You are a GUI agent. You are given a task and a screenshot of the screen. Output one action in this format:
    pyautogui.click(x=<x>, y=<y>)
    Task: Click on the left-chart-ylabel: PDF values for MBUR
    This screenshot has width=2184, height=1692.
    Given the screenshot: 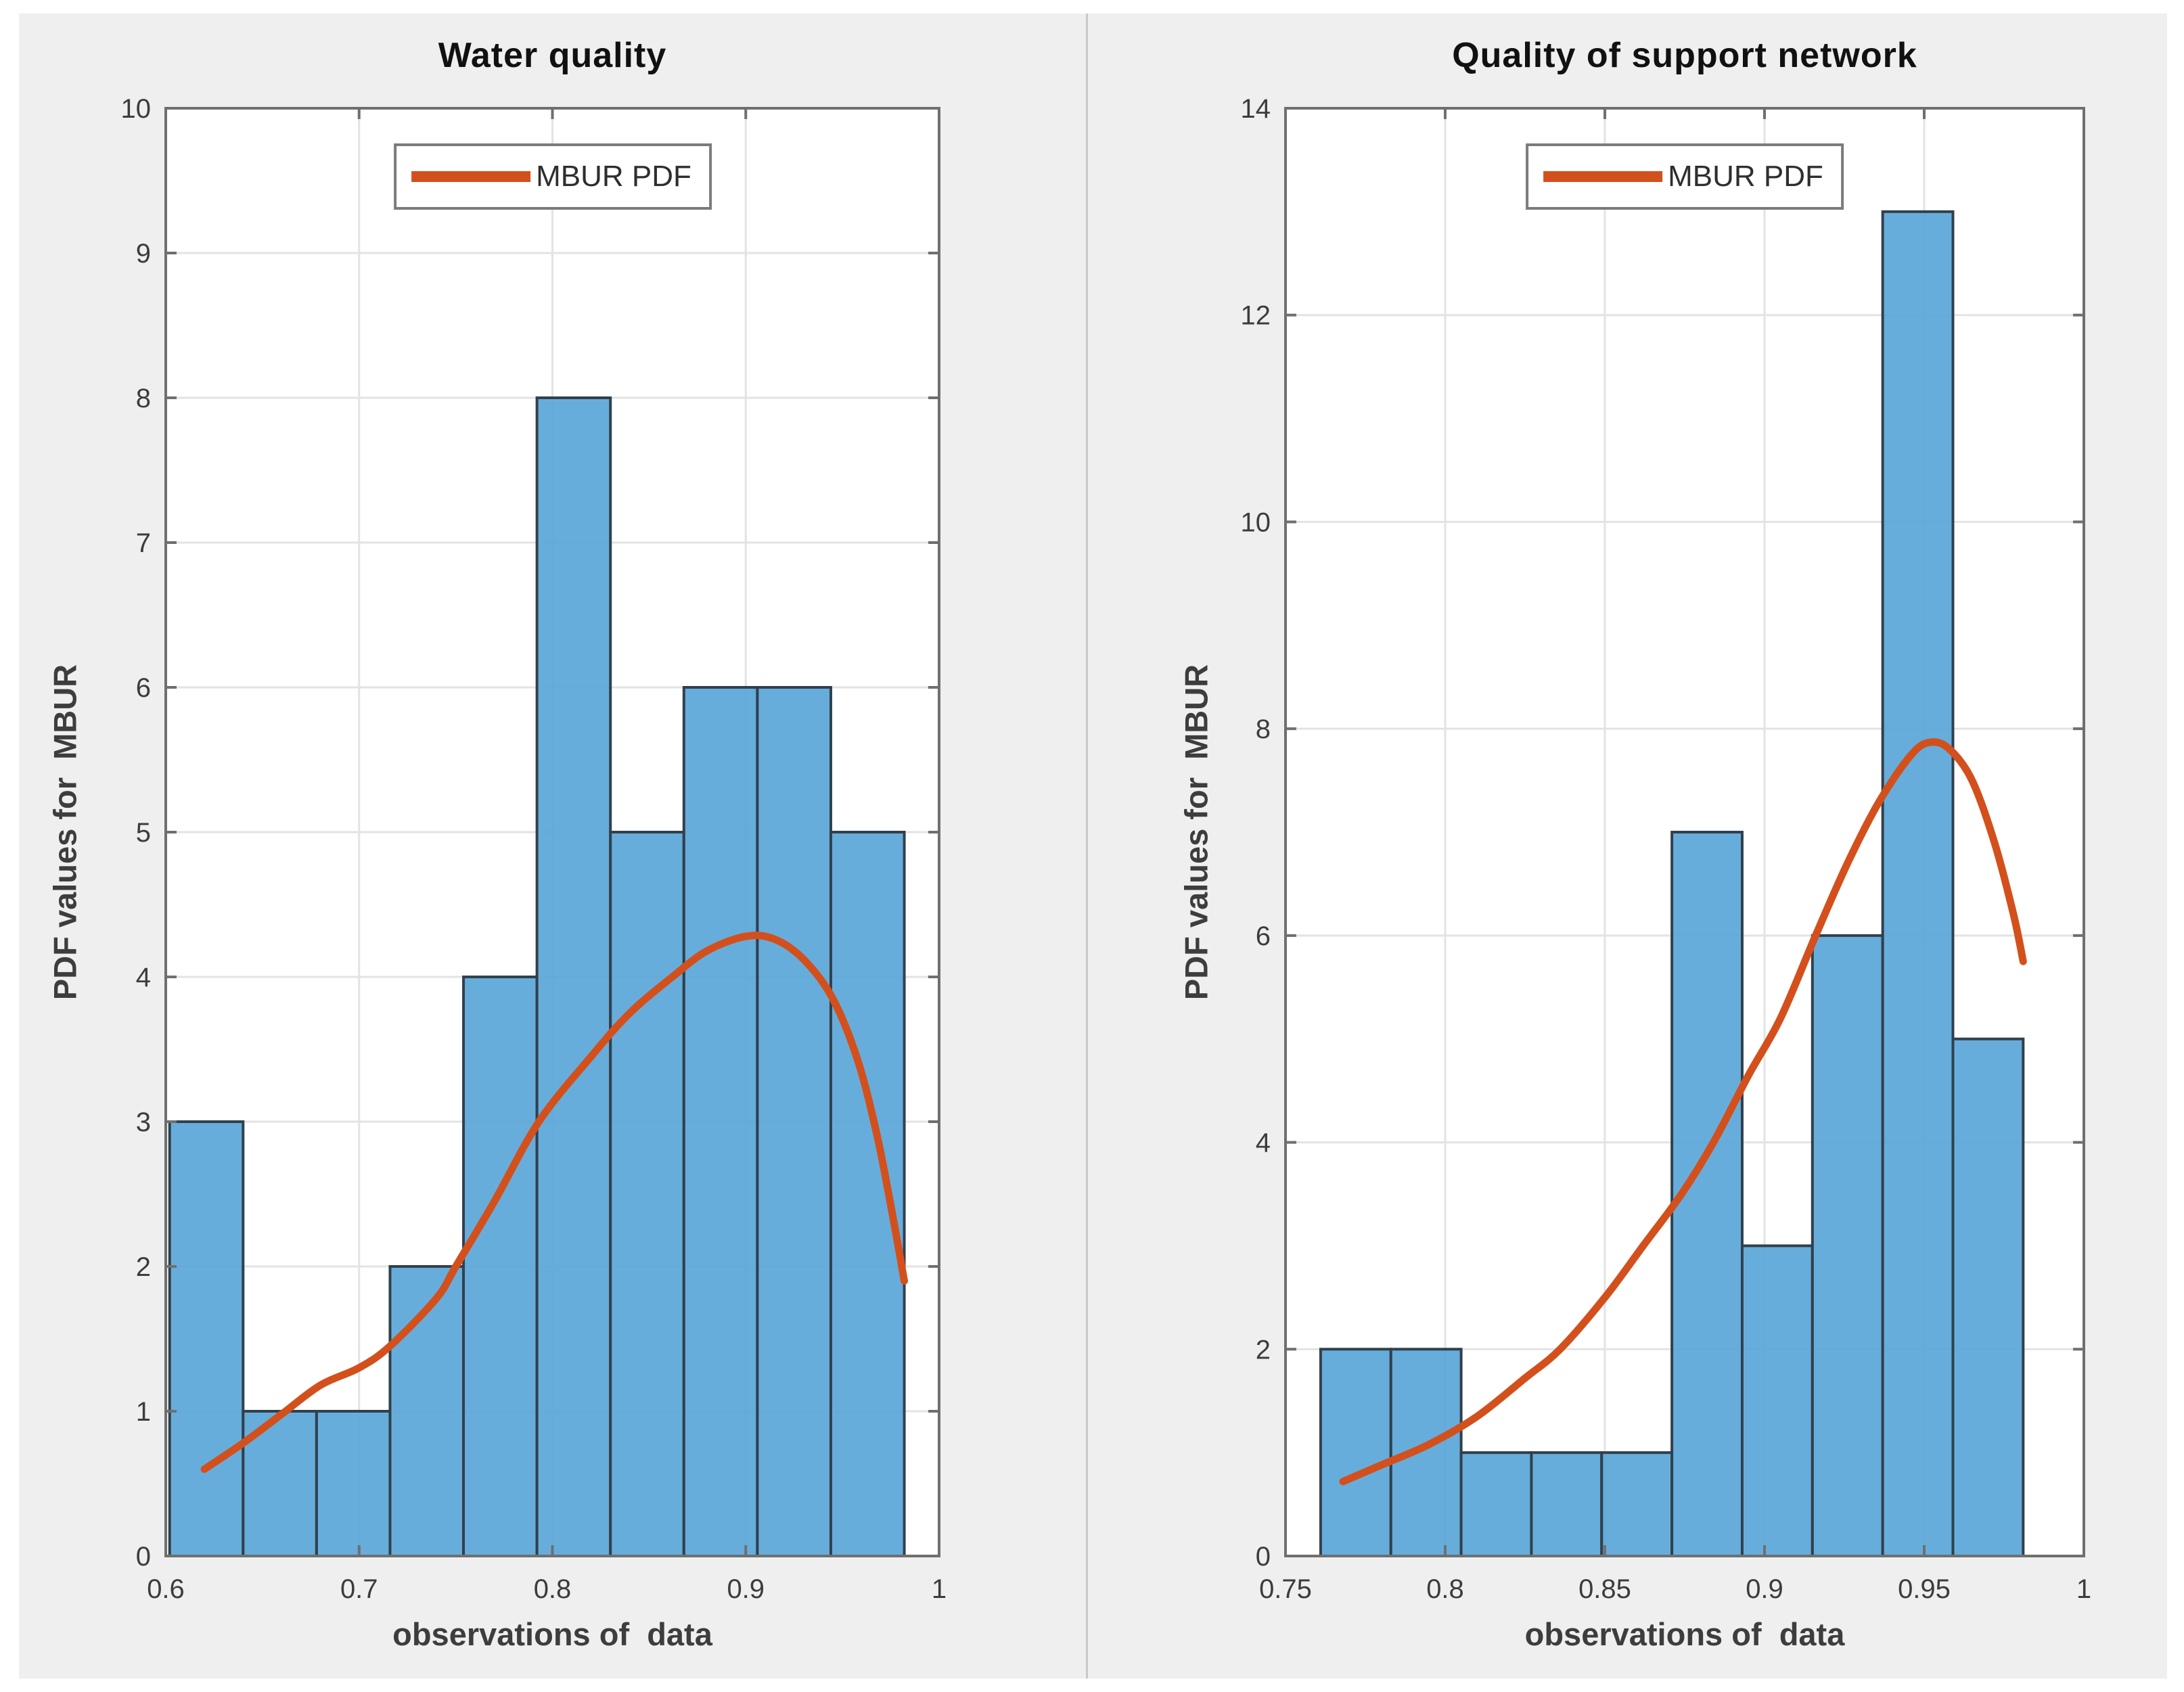 What is the action you would take?
    pyautogui.click(x=65, y=832)
    